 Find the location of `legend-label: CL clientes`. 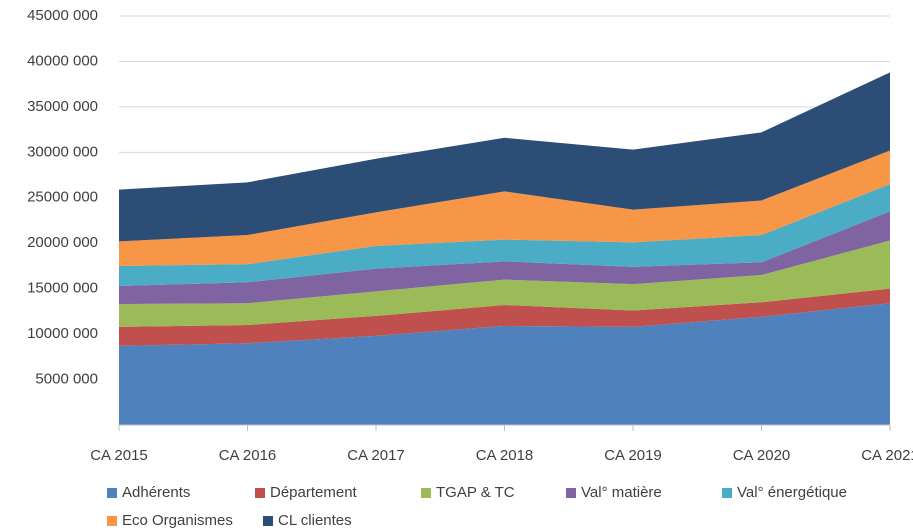

legend-label: CL clientes is located at coordinates (315, 520).